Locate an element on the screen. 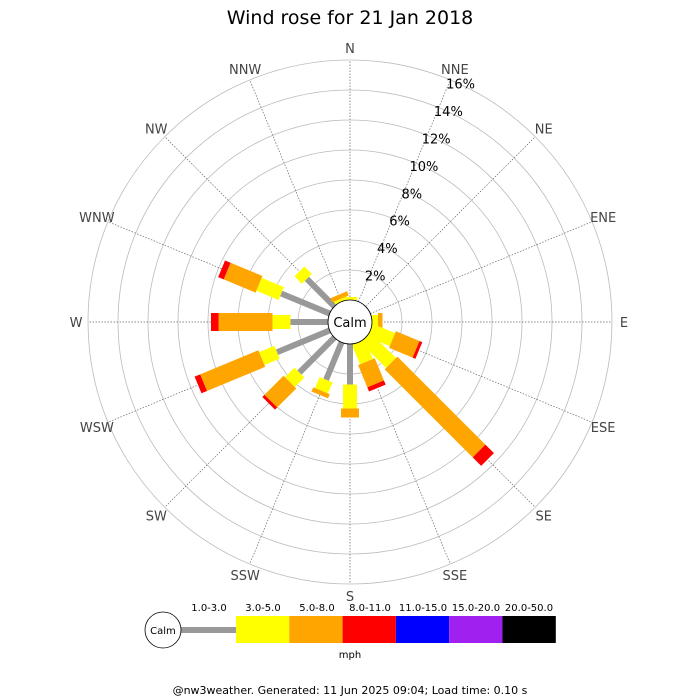  direction-label: NNE is located at coordinates (455, 70).